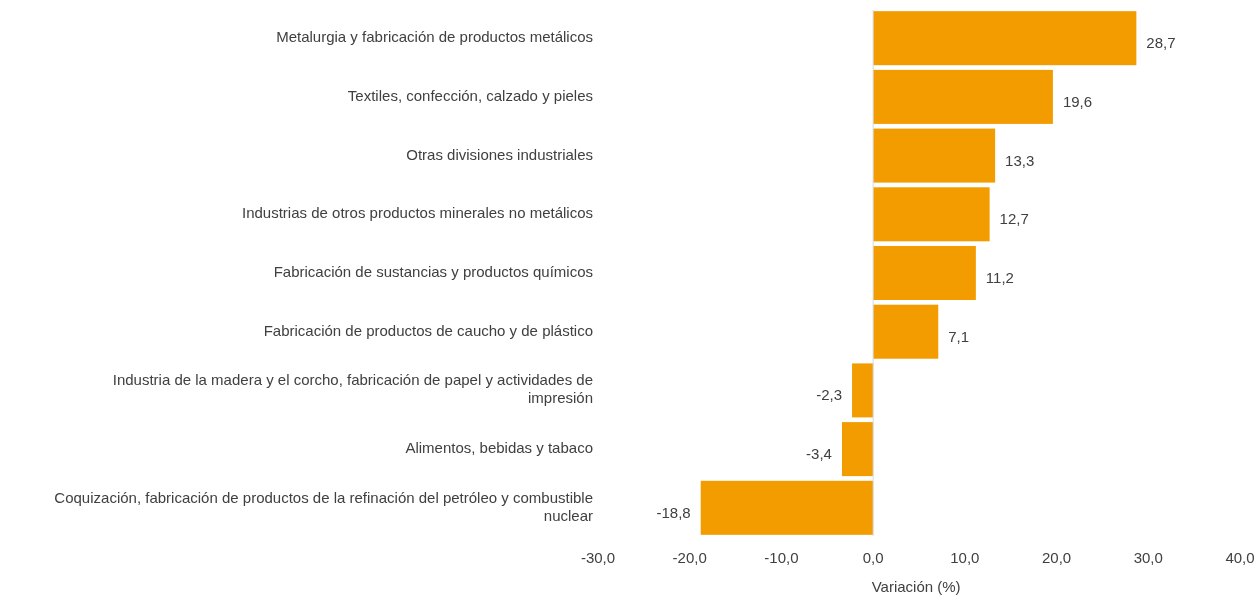 This screenshot has width=1257, height=600. I want to click on data-label: 19,6, so click(1077, 101).